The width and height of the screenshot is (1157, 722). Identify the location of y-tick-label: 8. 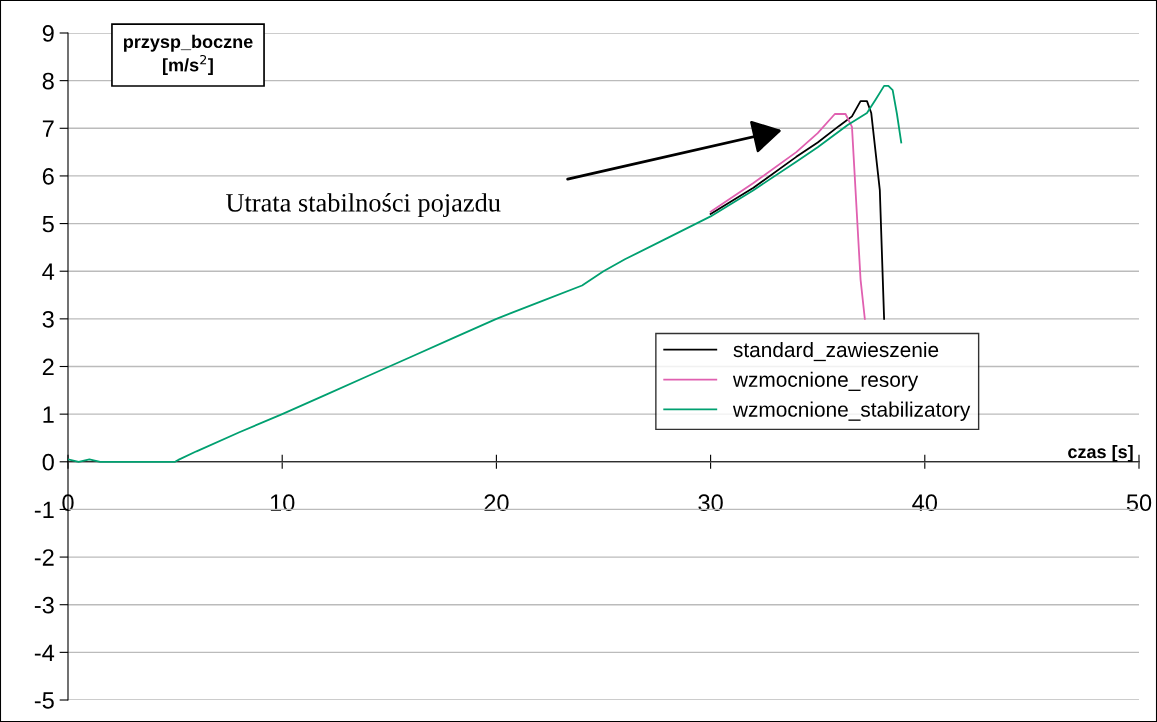
(48, 81).